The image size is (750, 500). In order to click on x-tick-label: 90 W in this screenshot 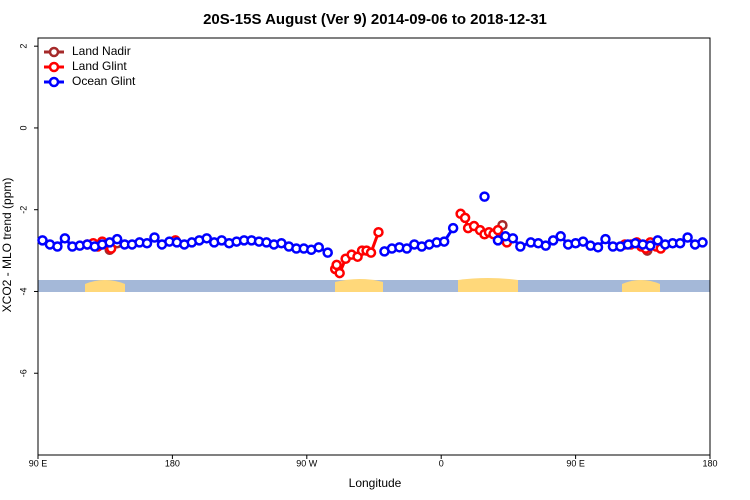, I will do `click(307, 463)`.